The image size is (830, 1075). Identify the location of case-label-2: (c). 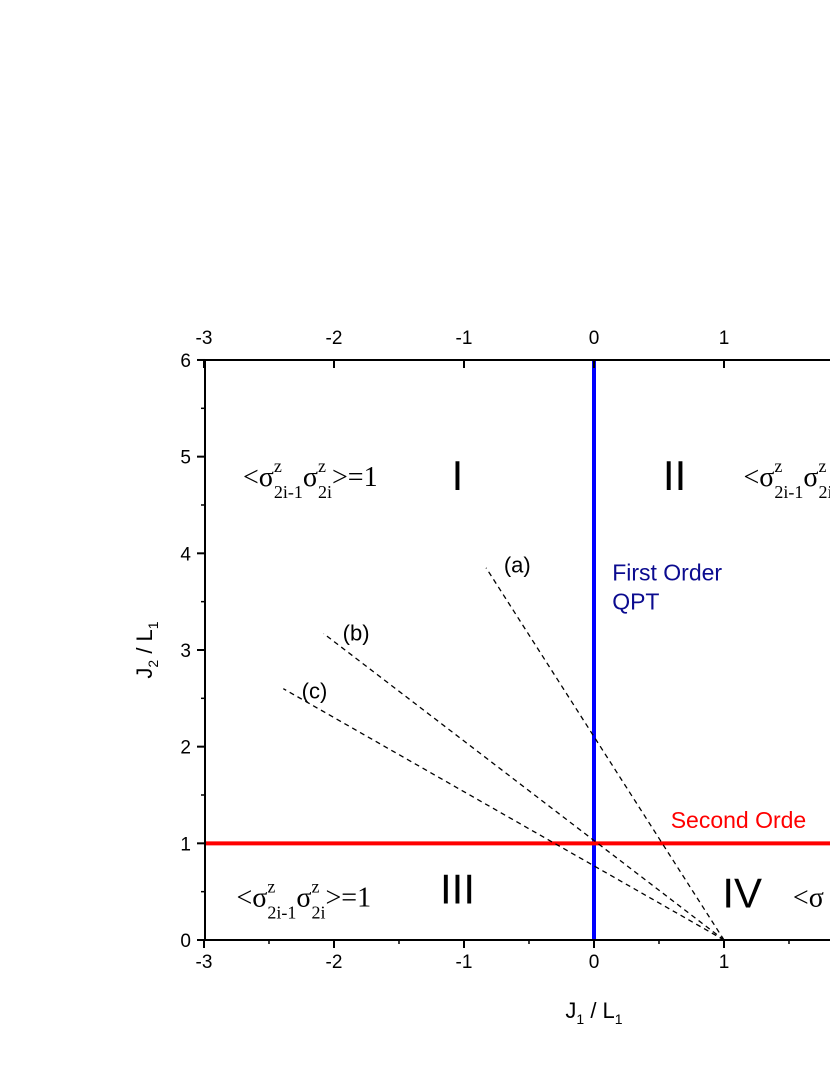
(315, 690).